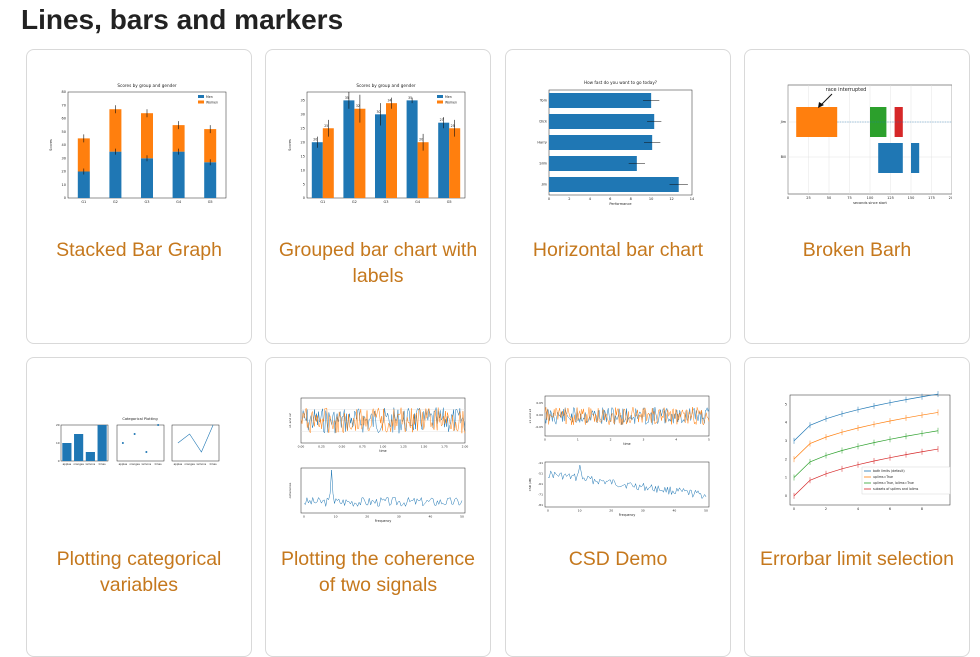 The image size is (980, 657). Describe the element at coordinates (326, 126) in the screenshot. I see `data-label: 25` at that location.